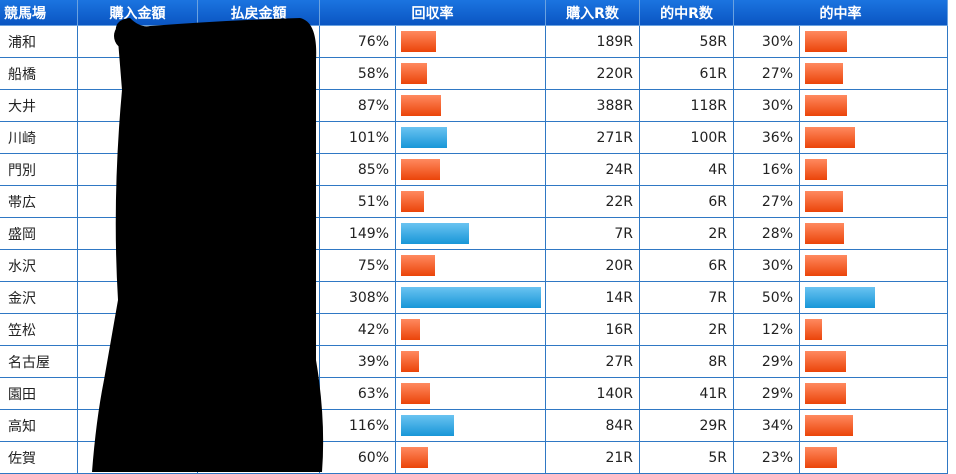  Describe the element at coordinates (39, 298) in the screenshot. I see `venue: 金沢` at that location.